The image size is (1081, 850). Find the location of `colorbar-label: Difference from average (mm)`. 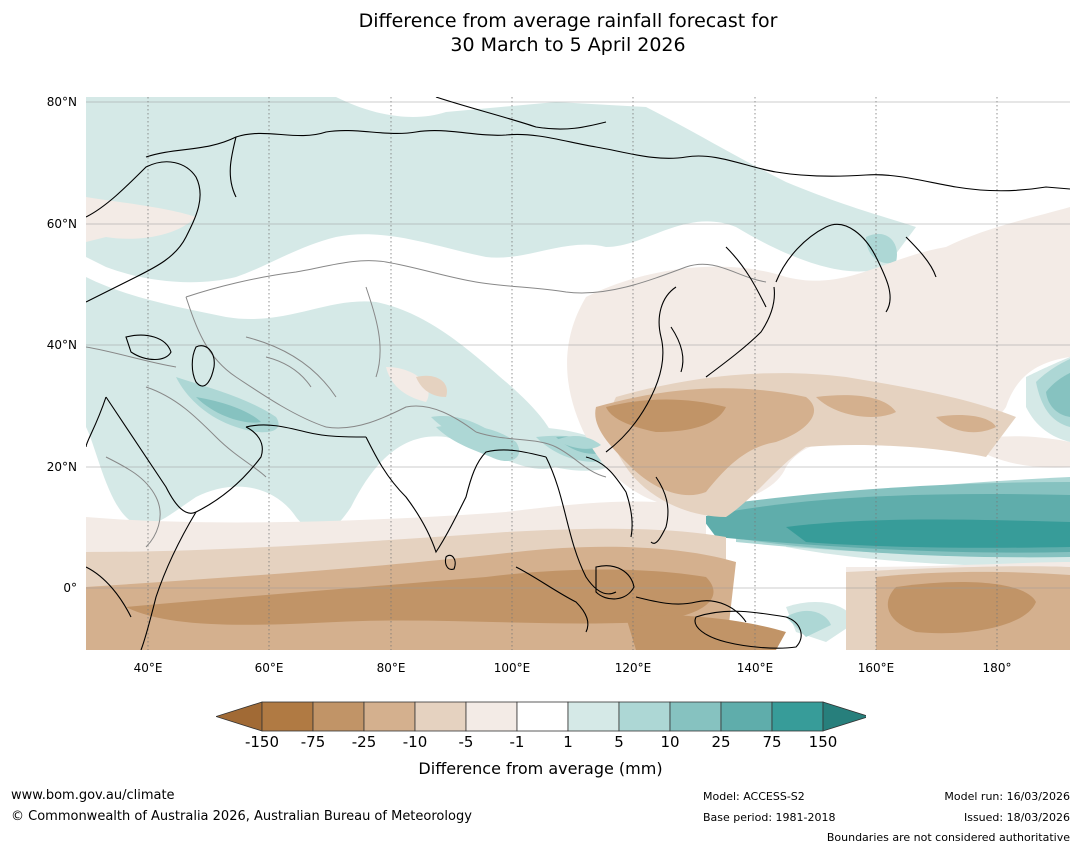

colorbar-label: Difference from average (mm) is located at coordinates (540, 768).